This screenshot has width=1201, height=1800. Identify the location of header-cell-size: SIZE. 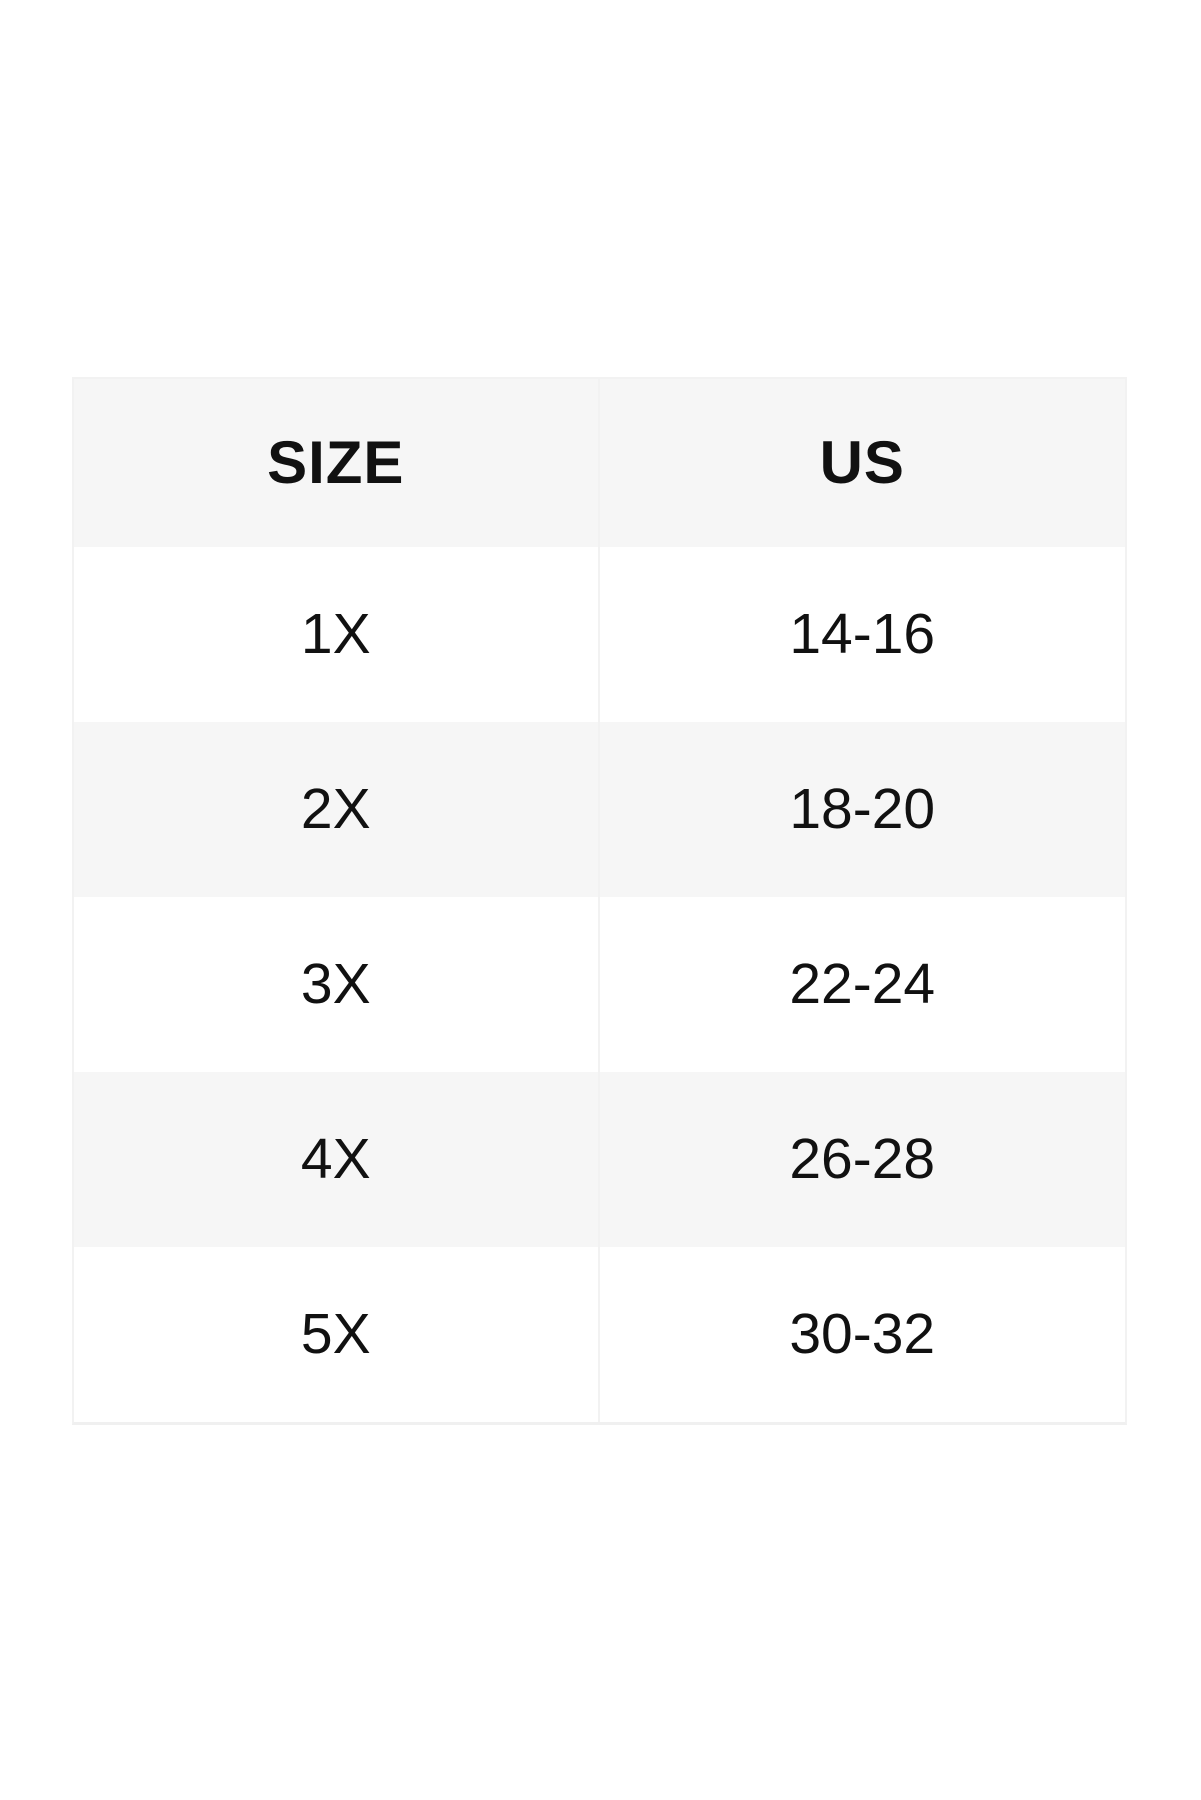
(337, 463).